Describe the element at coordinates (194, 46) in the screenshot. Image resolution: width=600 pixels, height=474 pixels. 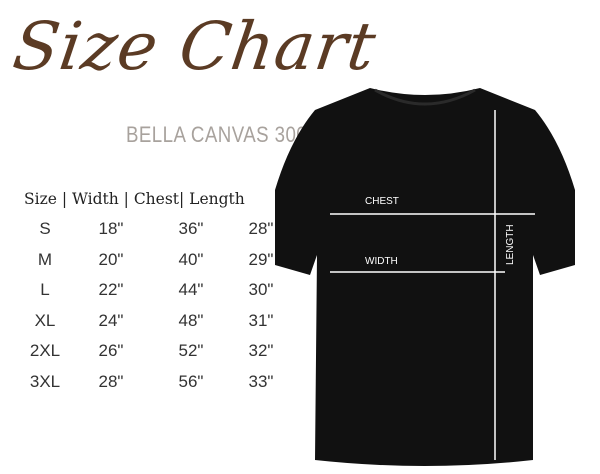
I see `title: Size Chart` at that location.